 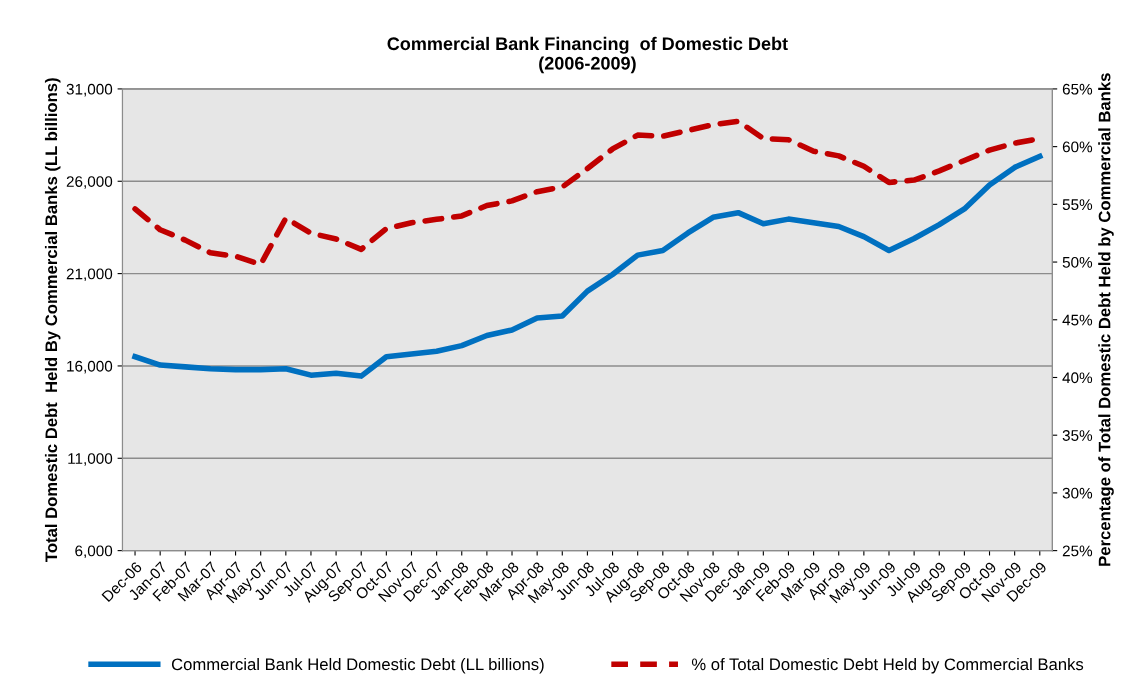 What do you see at coordinates (1077, 89) in the screenshot?
I see `y2-tick-label: 65%` at bounding box center [1077, 89].